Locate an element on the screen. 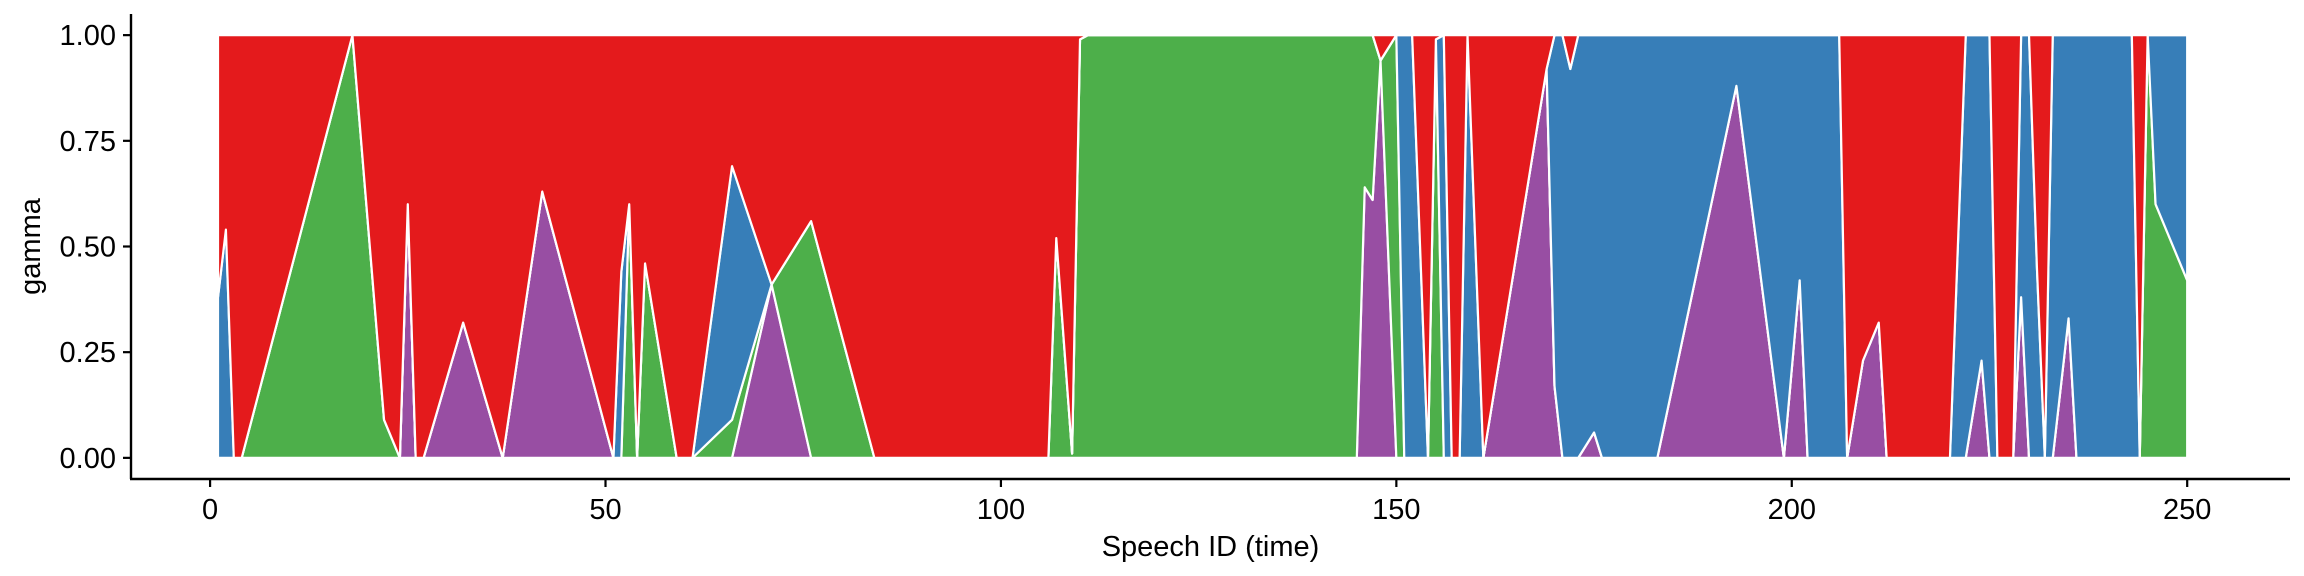  x-tick-label: 100 is located at coordinates (1001, 510).